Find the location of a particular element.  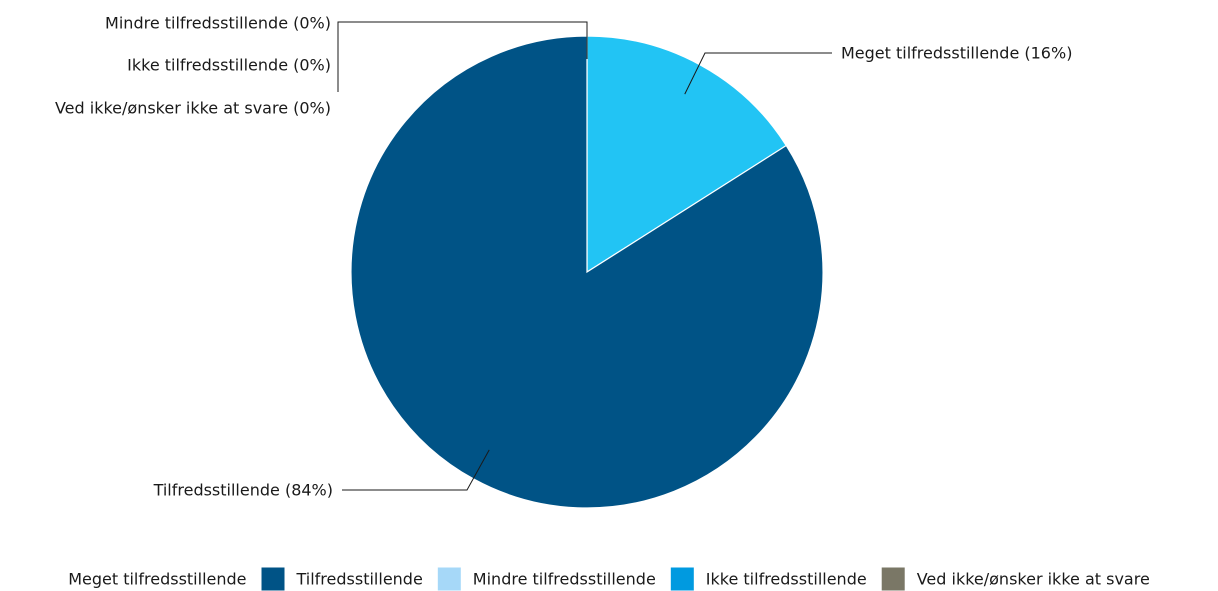

legend-item-ved-ikke-onsker-ikke-at-svare: Ved ikke/ønsker ikke at svare is located at coordinates (1015, 579).